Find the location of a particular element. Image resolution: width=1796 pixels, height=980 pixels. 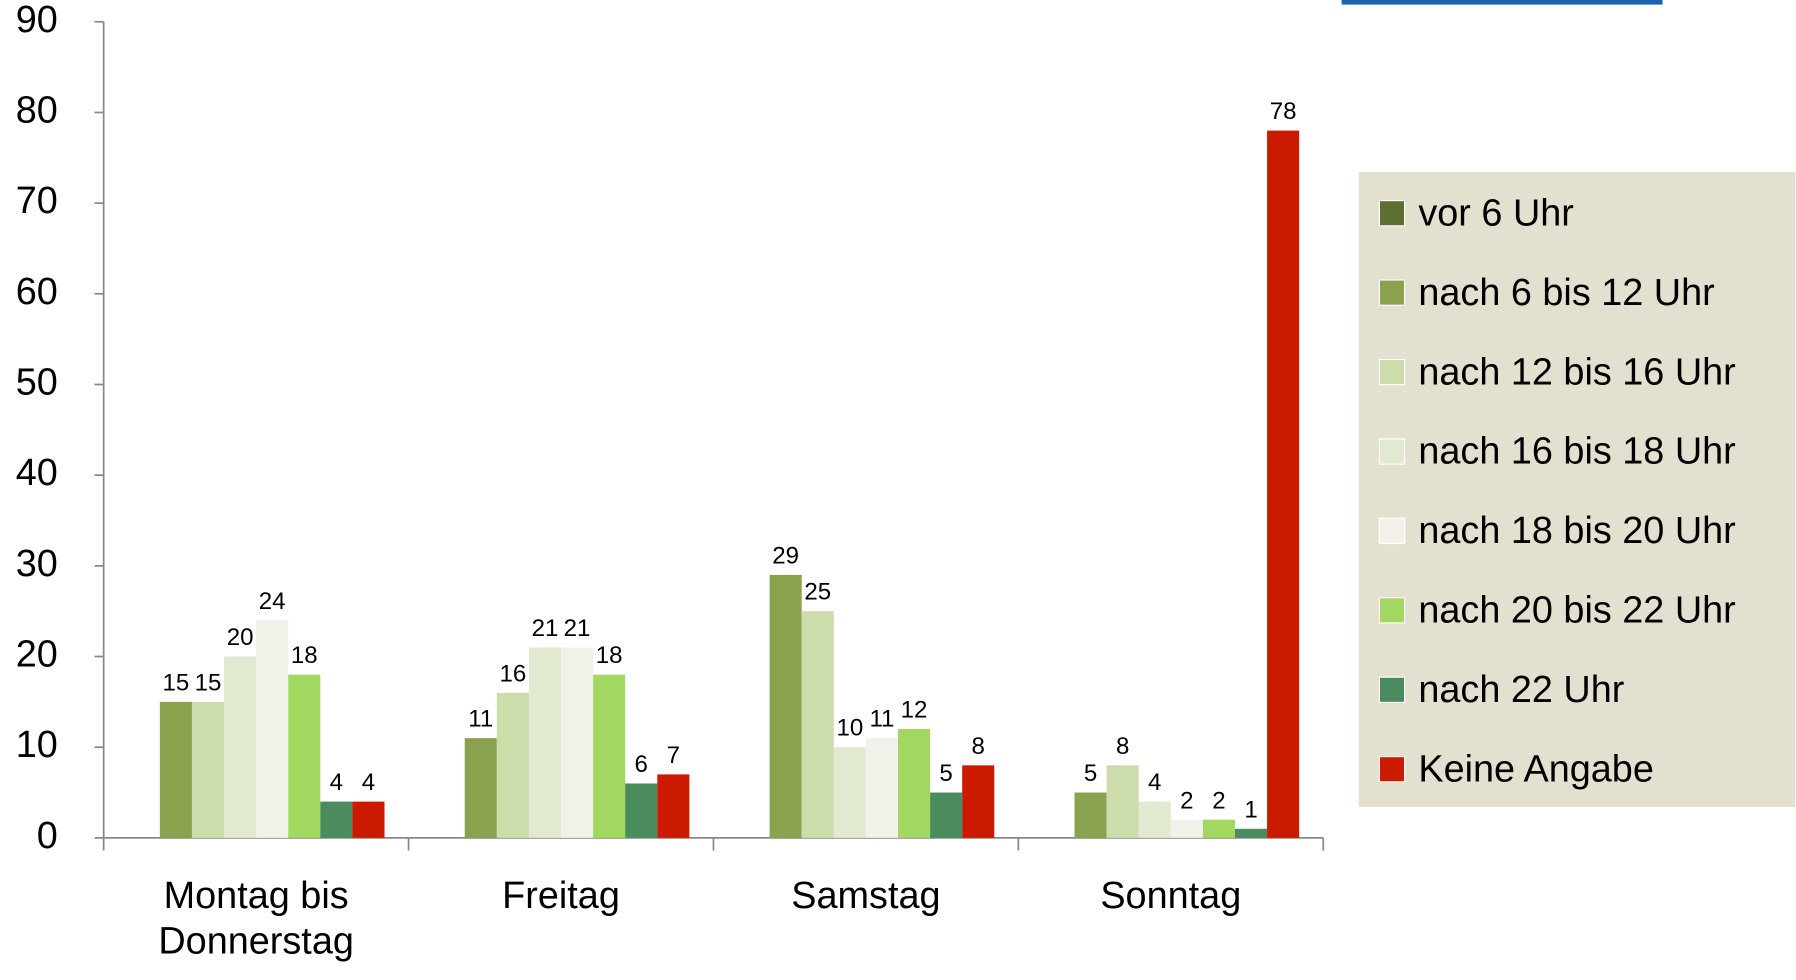

y-tick-label: 80 is located at coordinates (37, 110).